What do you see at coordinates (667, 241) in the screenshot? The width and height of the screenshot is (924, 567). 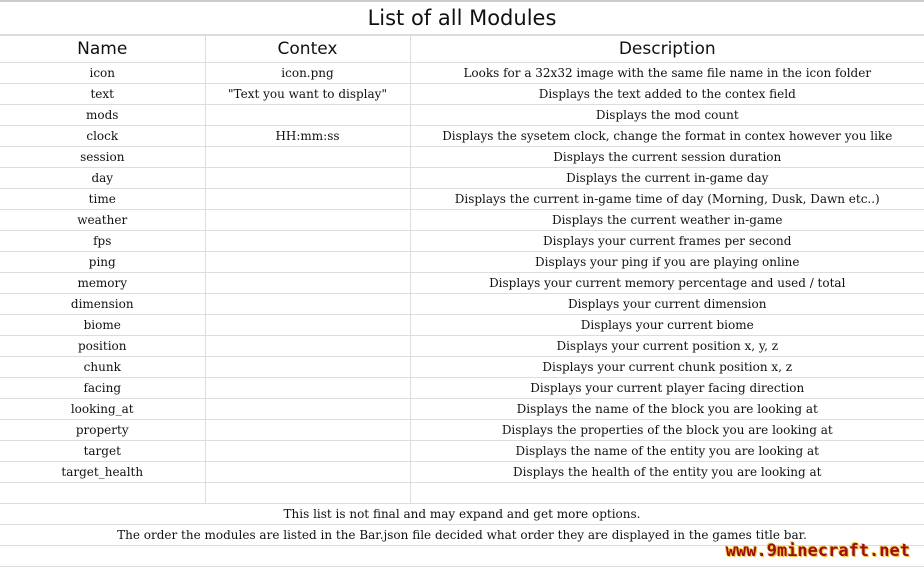 I see `description-cell: Displays your current frames per second` at bounding box center [667, 241].